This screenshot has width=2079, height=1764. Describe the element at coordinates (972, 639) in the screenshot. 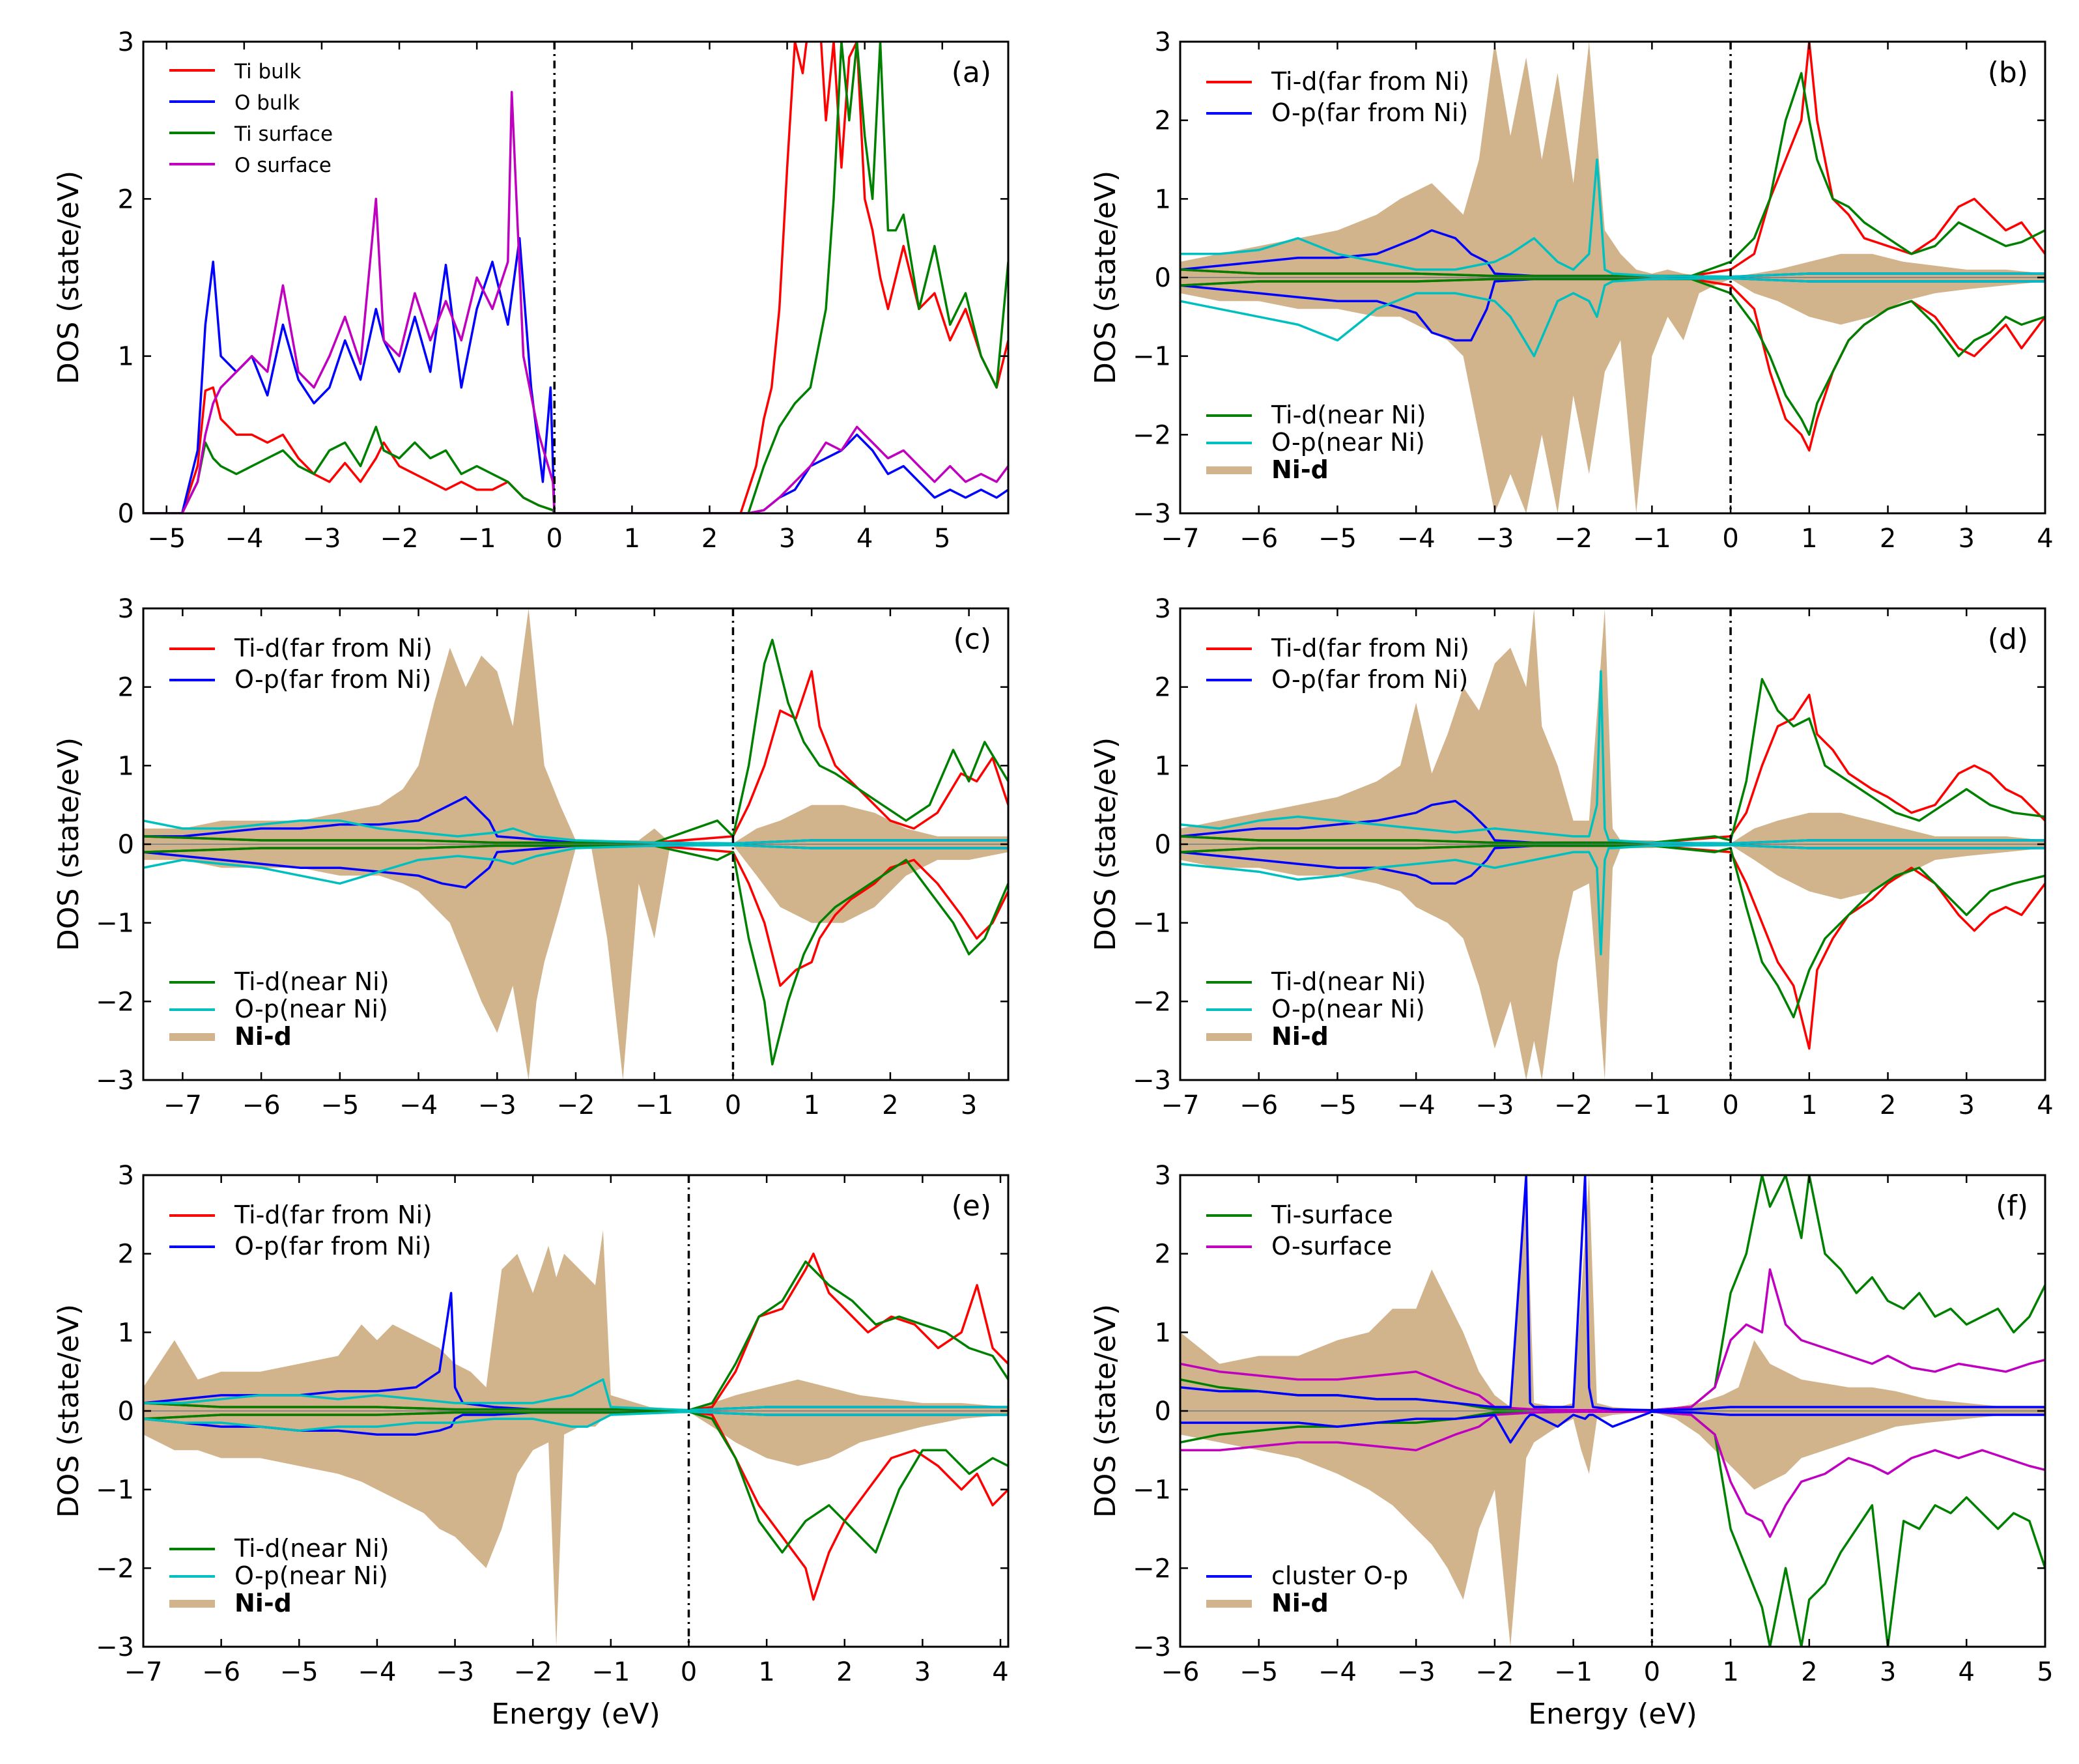

I see `panel-label-c: (c)` at that location.